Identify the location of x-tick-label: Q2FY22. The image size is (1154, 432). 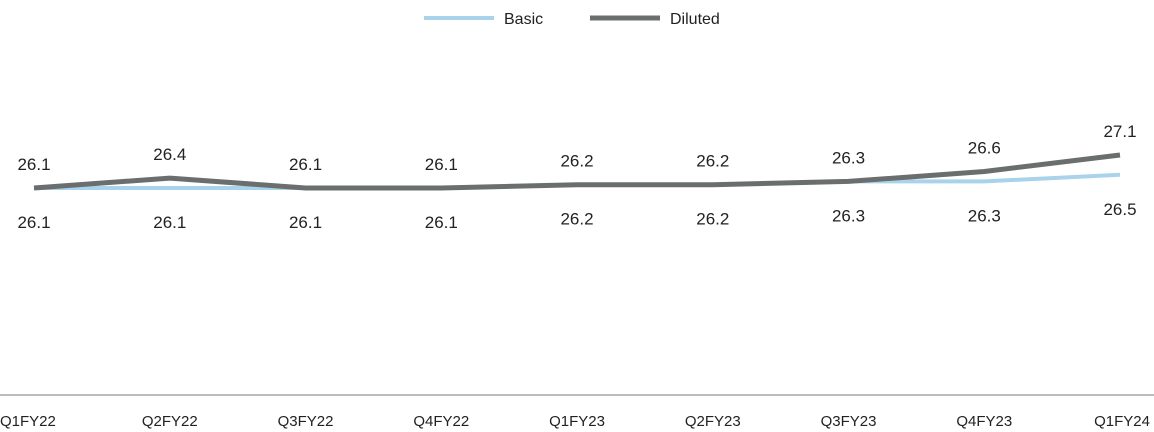
(170, 421).